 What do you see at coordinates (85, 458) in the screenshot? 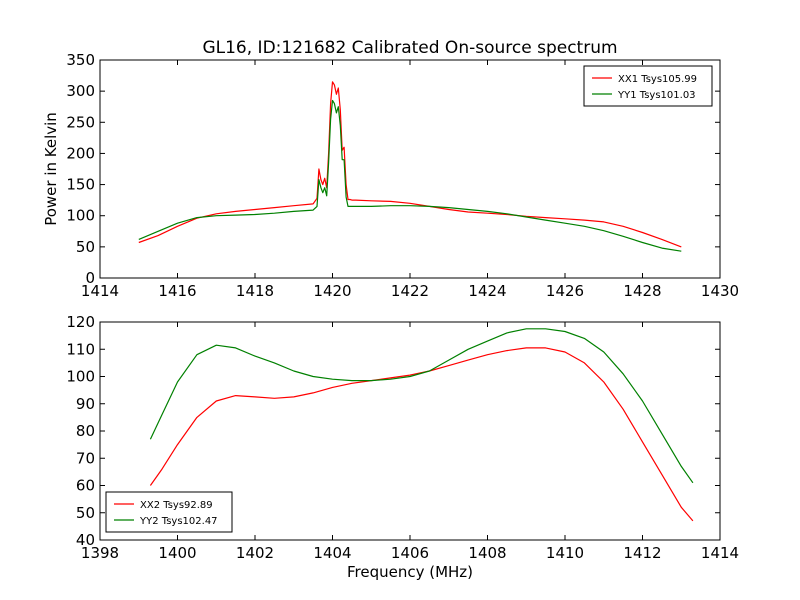
I see `bottom-y-tick-label: 70` at bounding box center [85, 458].